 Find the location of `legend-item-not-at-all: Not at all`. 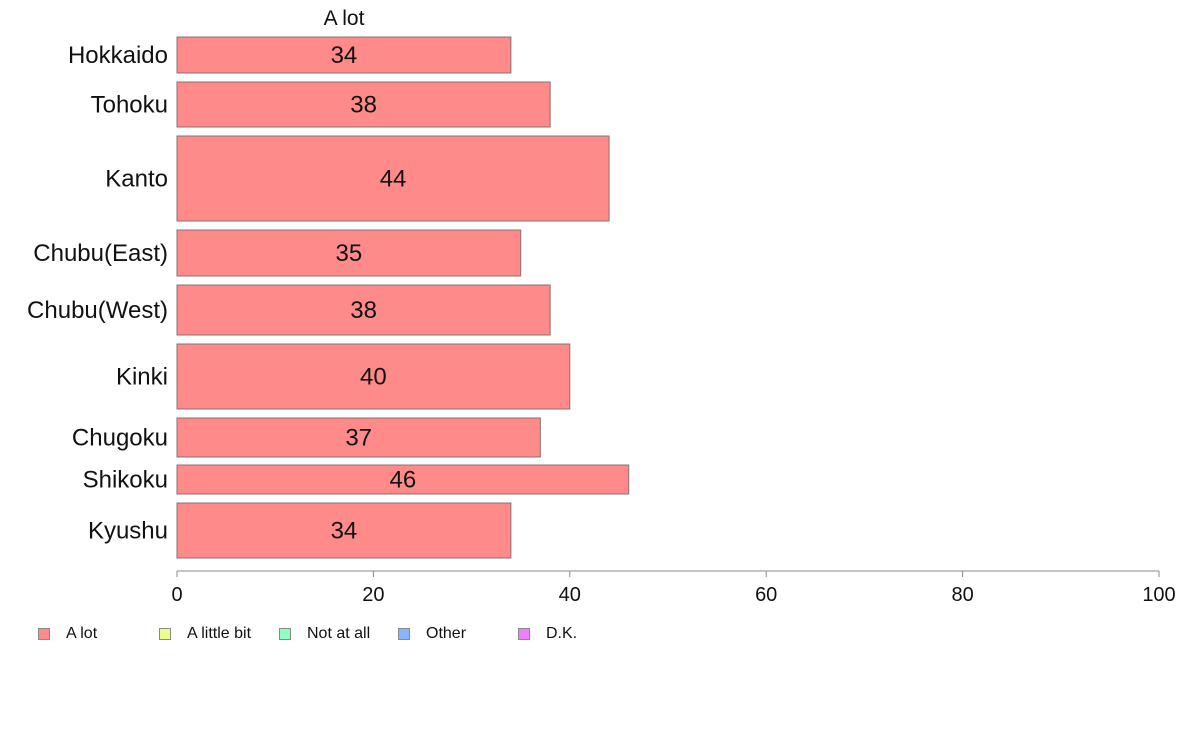

legend-item-not-at-all: Not at all is located at coordinates (324, 634).